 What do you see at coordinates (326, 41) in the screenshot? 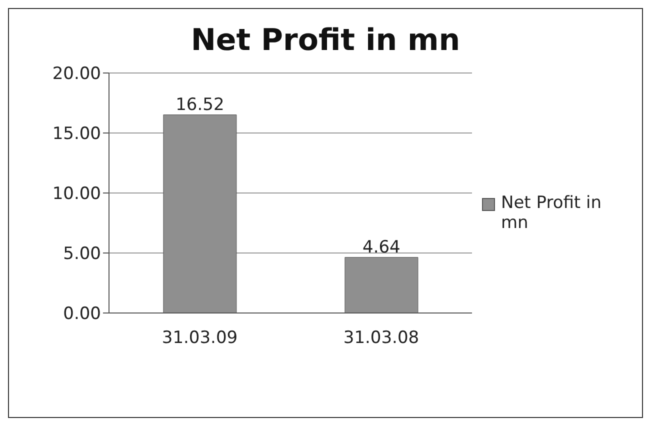
I see `chart-title: Net Profit in mn` at bounding box center [326, 41].